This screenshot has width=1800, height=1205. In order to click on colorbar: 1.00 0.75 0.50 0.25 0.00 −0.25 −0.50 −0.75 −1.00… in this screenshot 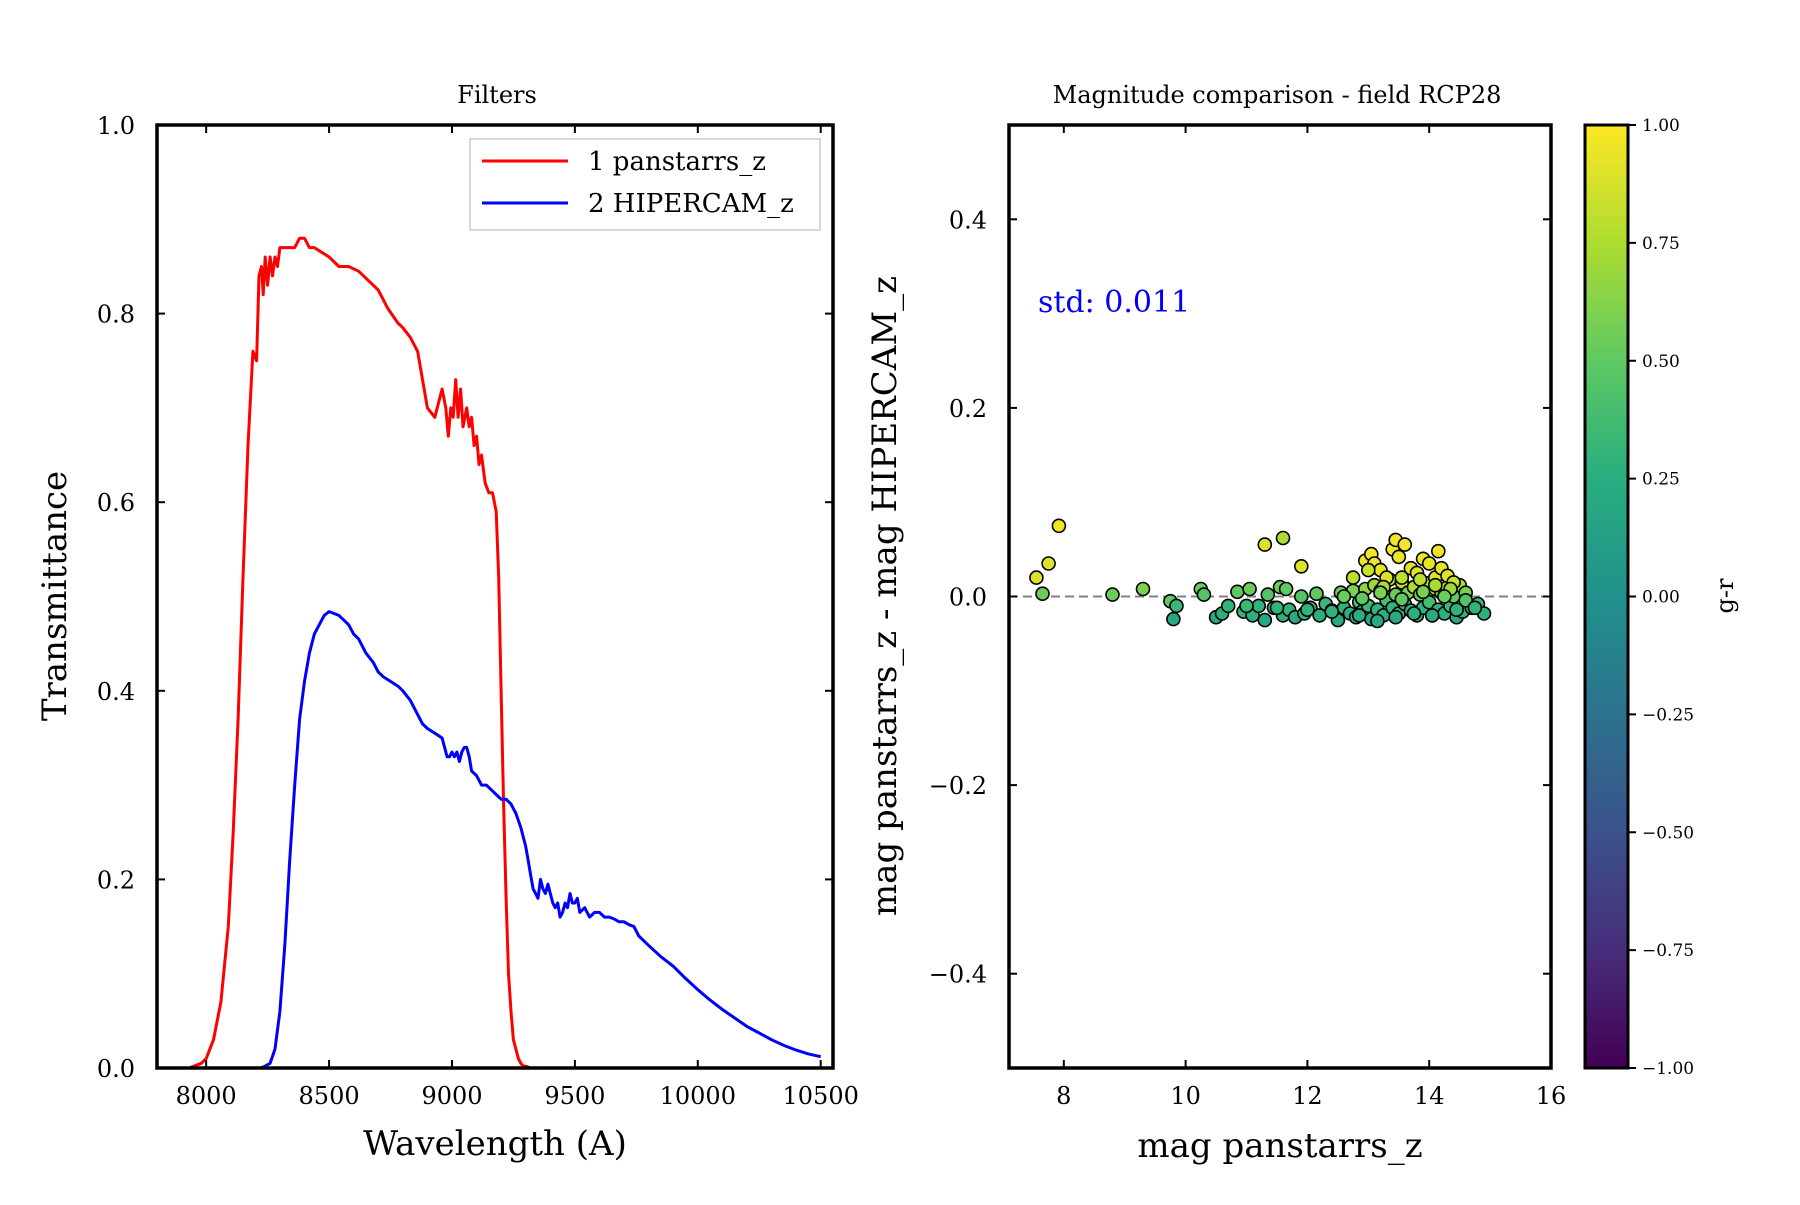, I will do `click(1661, 597)`.